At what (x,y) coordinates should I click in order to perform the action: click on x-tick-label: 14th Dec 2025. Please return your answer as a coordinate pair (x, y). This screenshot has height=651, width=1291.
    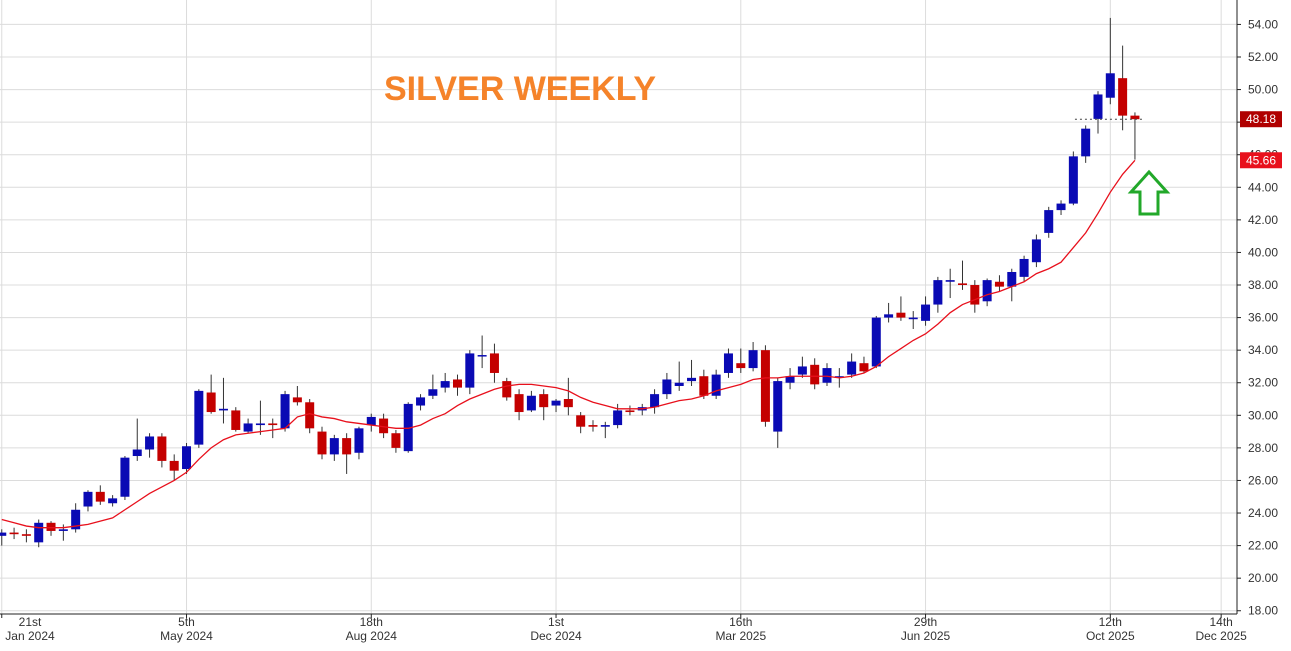
    Looking at the image, I should click on (1221, 629).